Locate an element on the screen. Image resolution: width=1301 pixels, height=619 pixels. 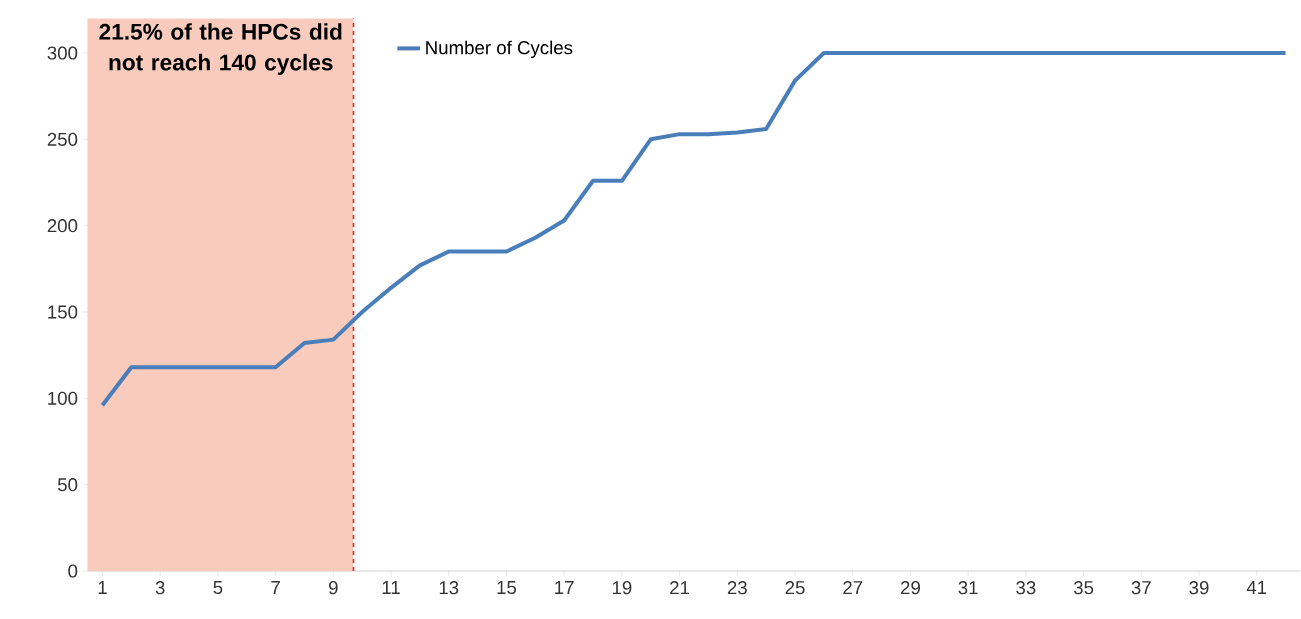
x-tick-label: 39 is located at coordinates (1199, 588).